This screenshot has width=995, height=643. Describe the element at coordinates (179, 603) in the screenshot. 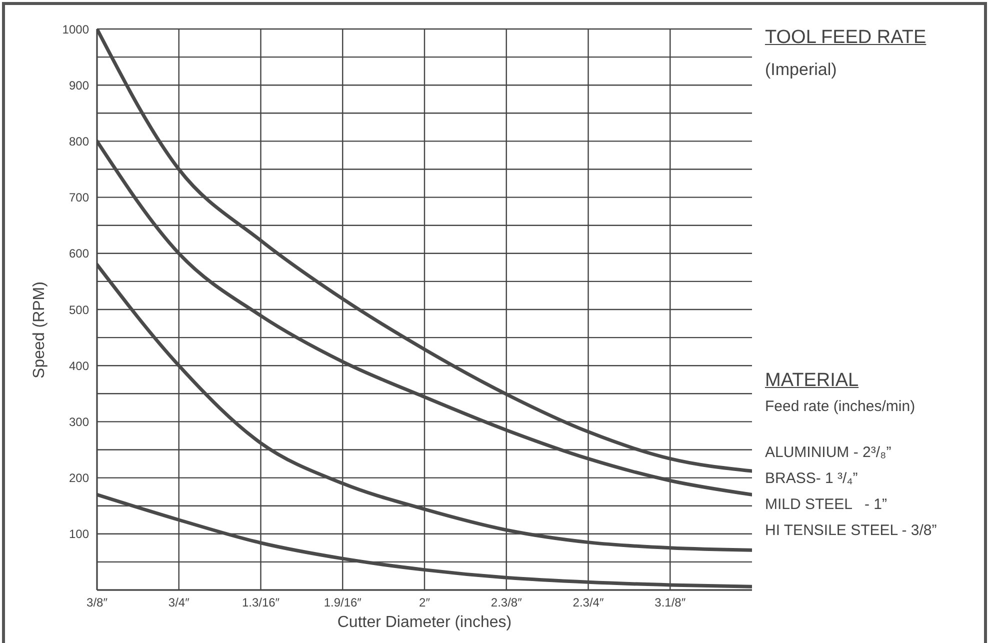

I see `x-tick-label: 3/4″` at that location.